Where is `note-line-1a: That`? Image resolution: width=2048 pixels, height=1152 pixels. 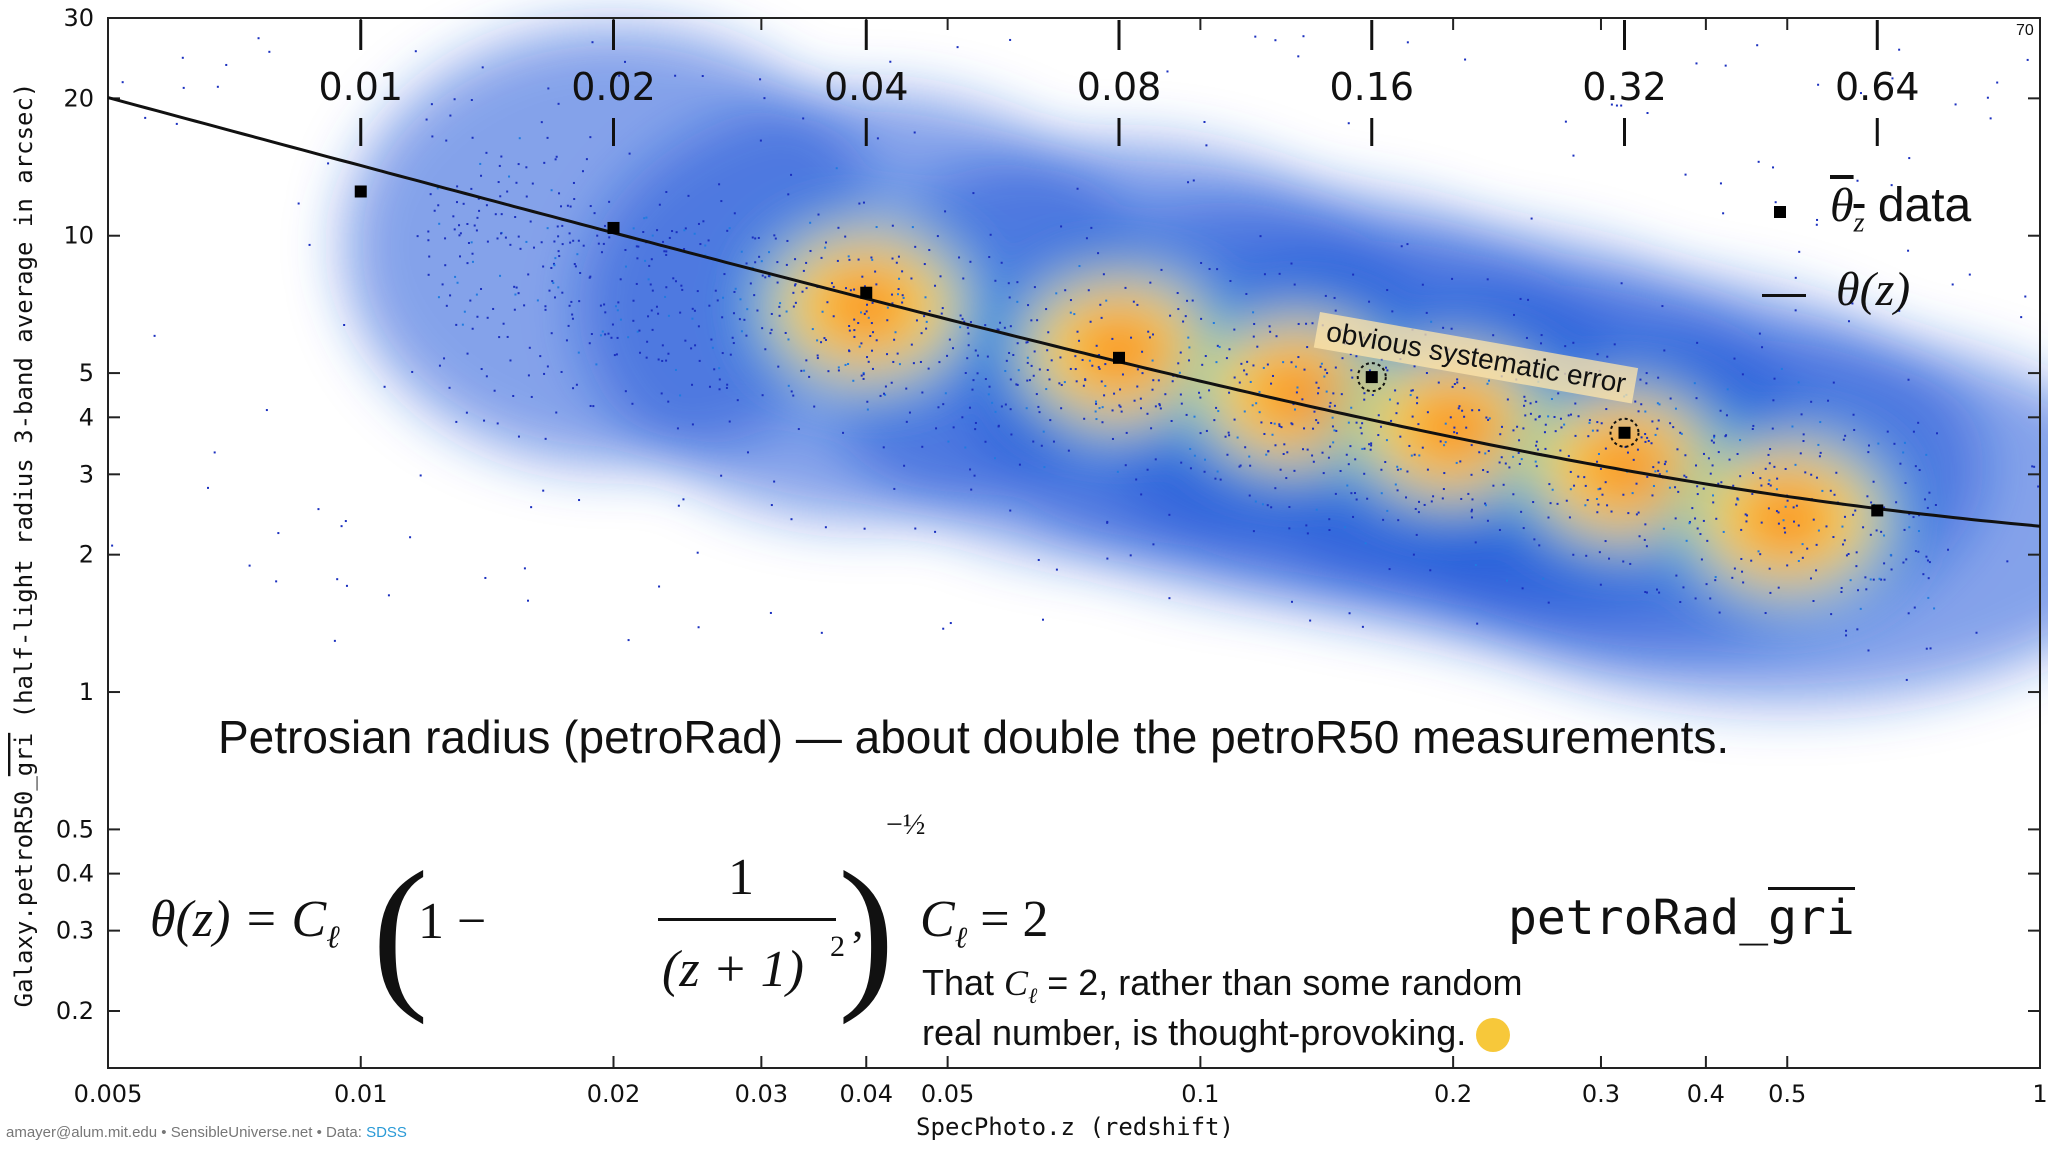 note-line-1a: That is located at coordinates (963, 982).